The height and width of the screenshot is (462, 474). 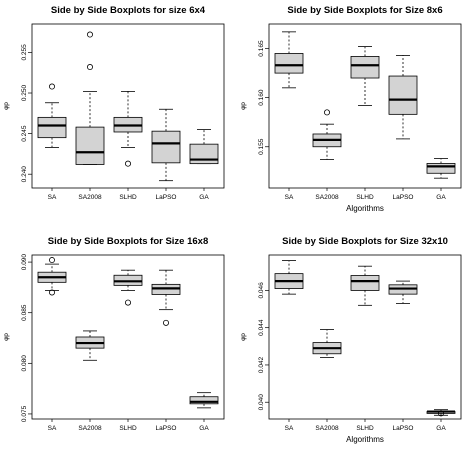 What do you see at coordinates (364, 10) in the screenshot?
I see `chart-title: Side by Side Boxplots for Size 8x6` at bounding box center [364, 10].